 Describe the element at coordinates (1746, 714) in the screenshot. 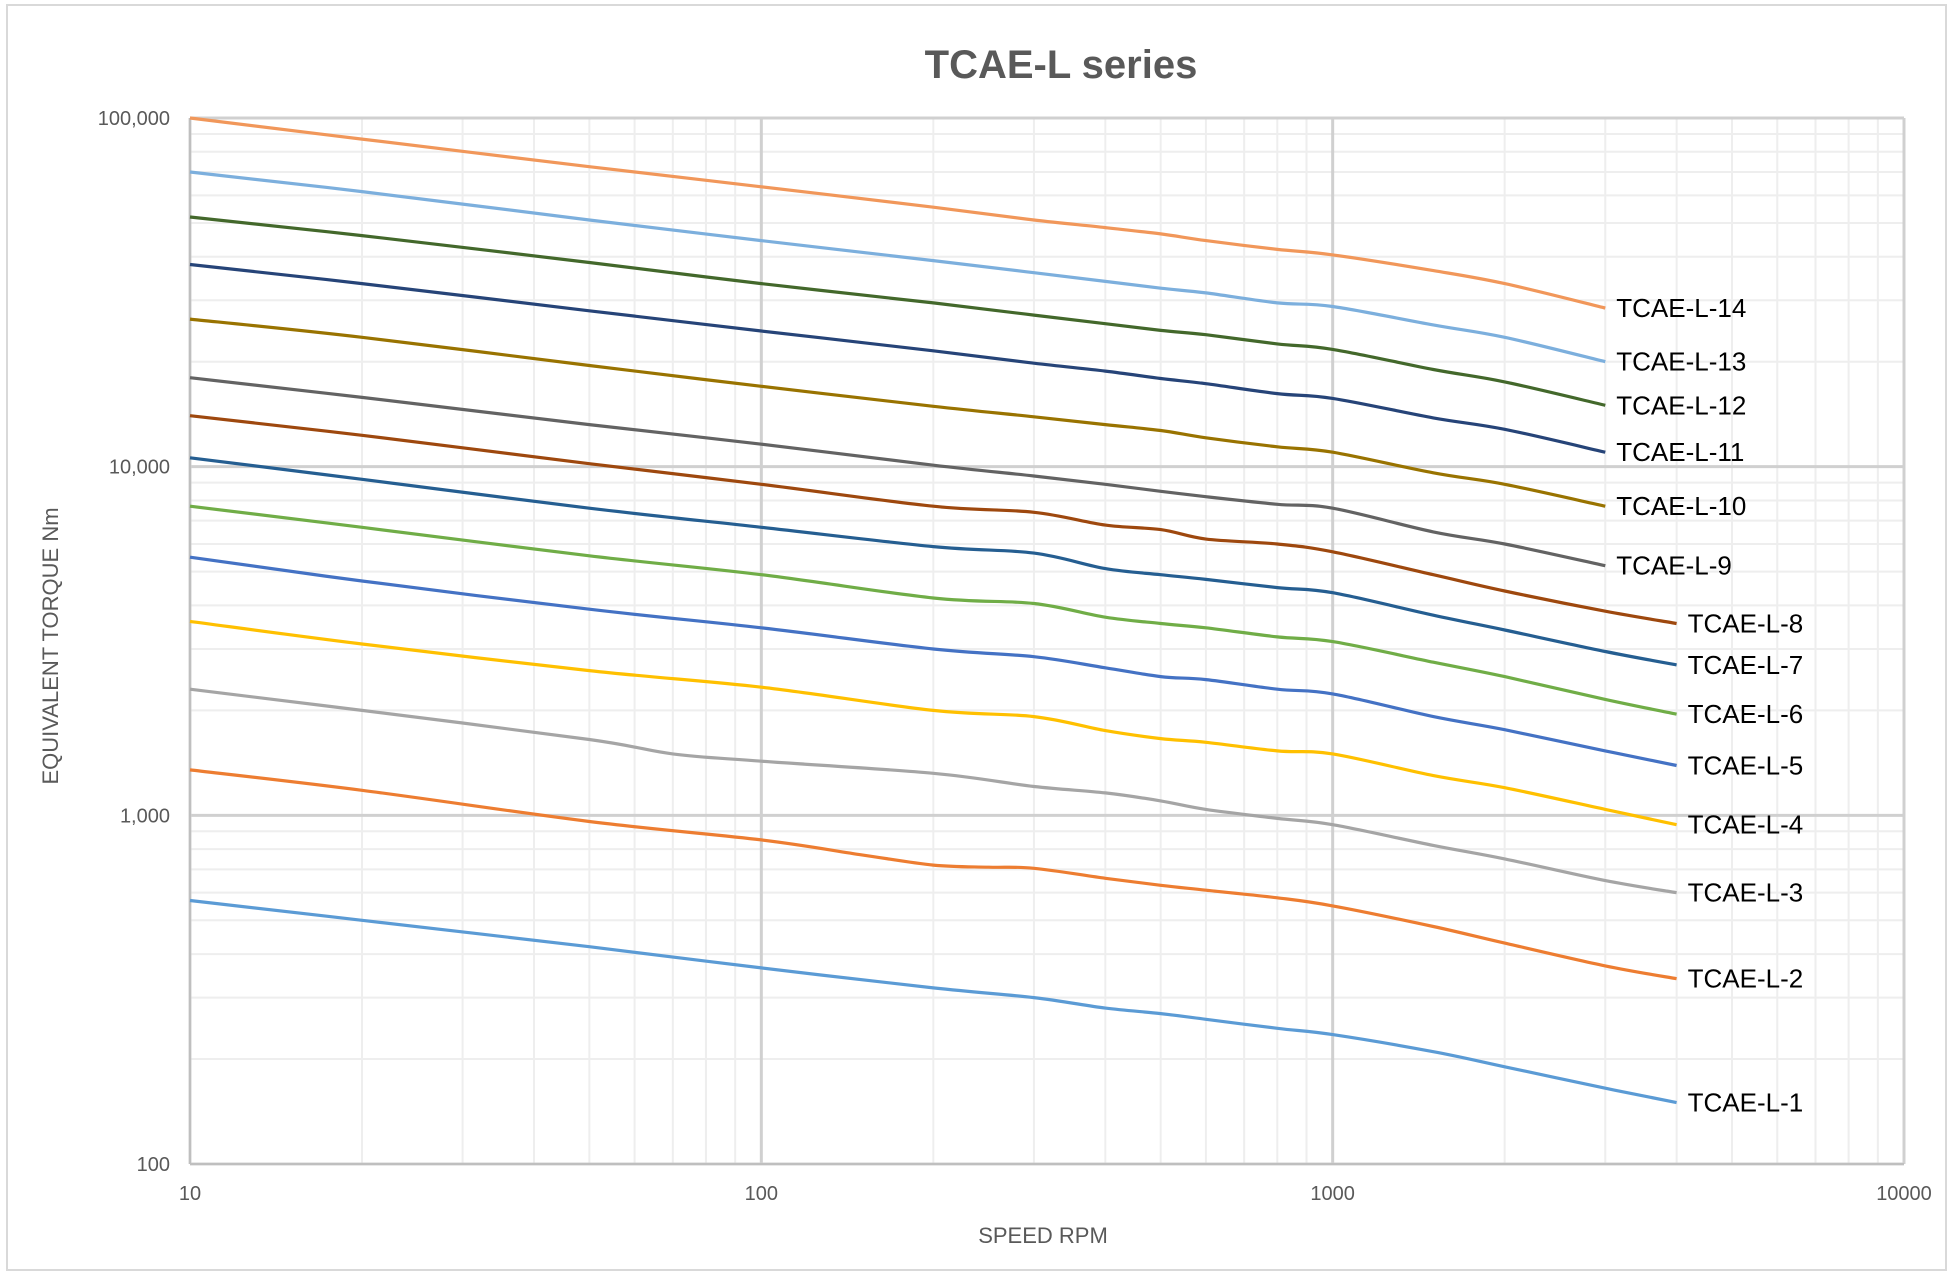

I see `series-label-6: TCAE-L-6` at that location.